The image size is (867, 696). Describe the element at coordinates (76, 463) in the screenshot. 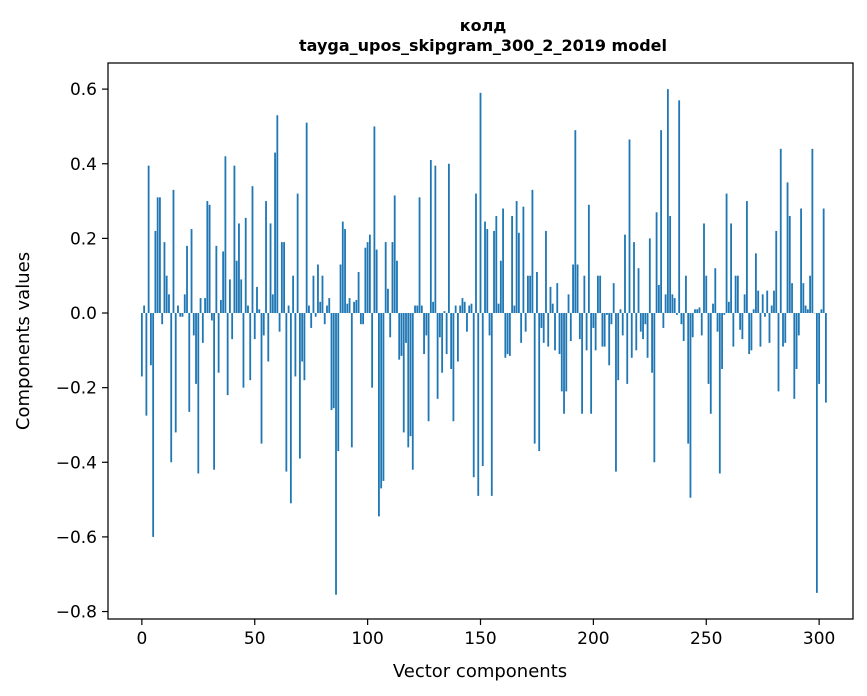

I see `y-tick-label: −0.4` at that location.